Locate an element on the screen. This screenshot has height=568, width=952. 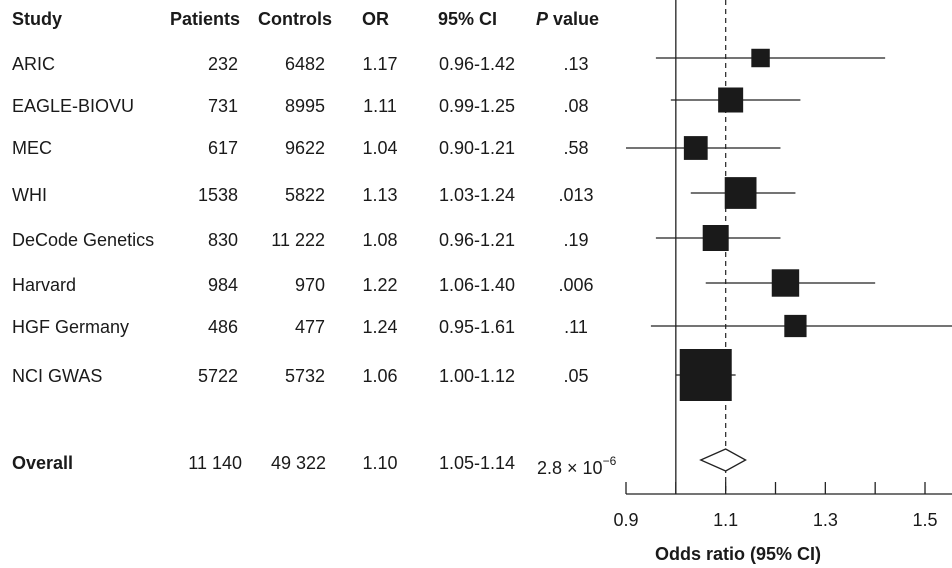
study-name: NCI GWAS is located at coordinates (57, 376).